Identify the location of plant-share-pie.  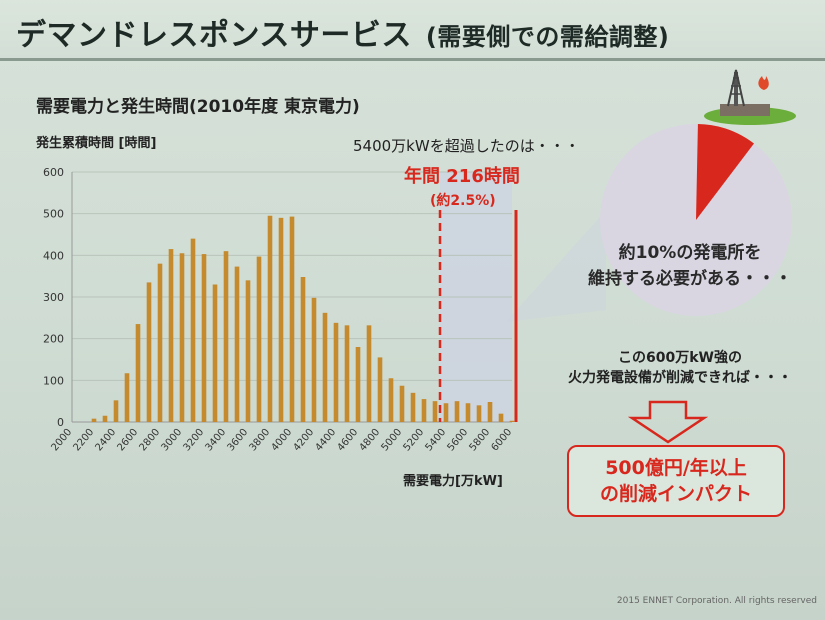
(696, 220).